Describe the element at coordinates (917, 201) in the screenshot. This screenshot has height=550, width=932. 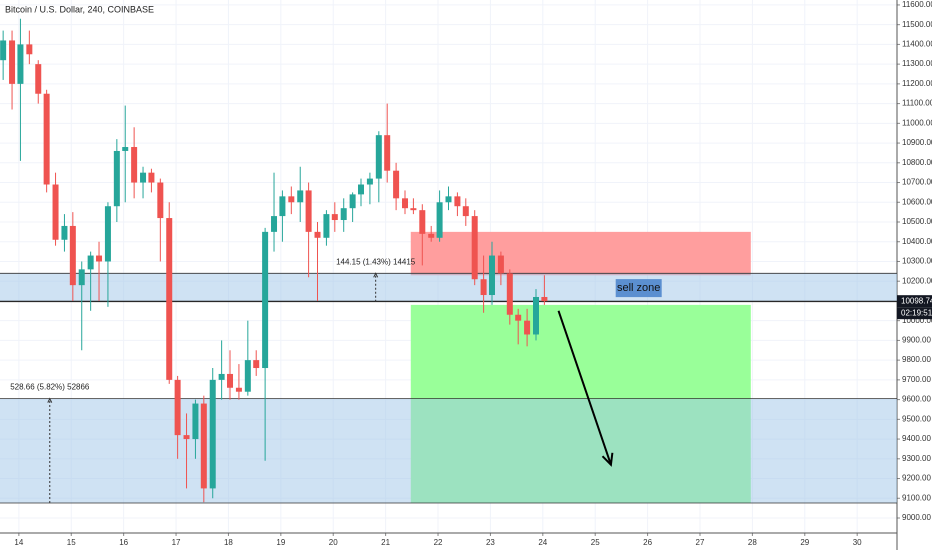
I see `y-tick-label: 10600.00` at that location.